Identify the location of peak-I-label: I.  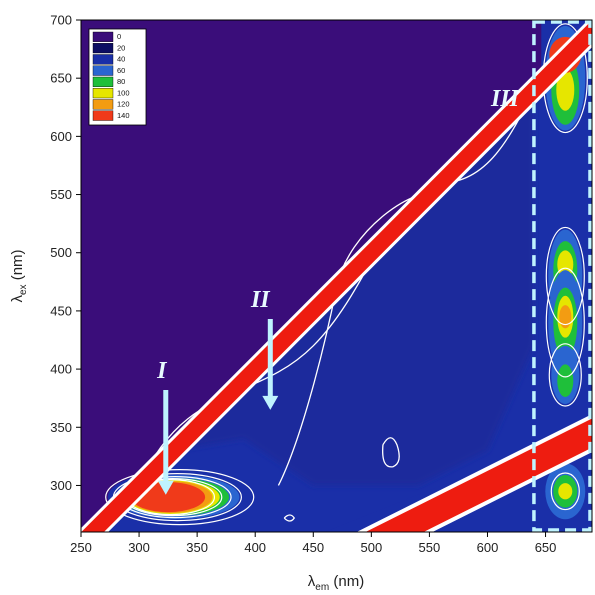
(162, 371).